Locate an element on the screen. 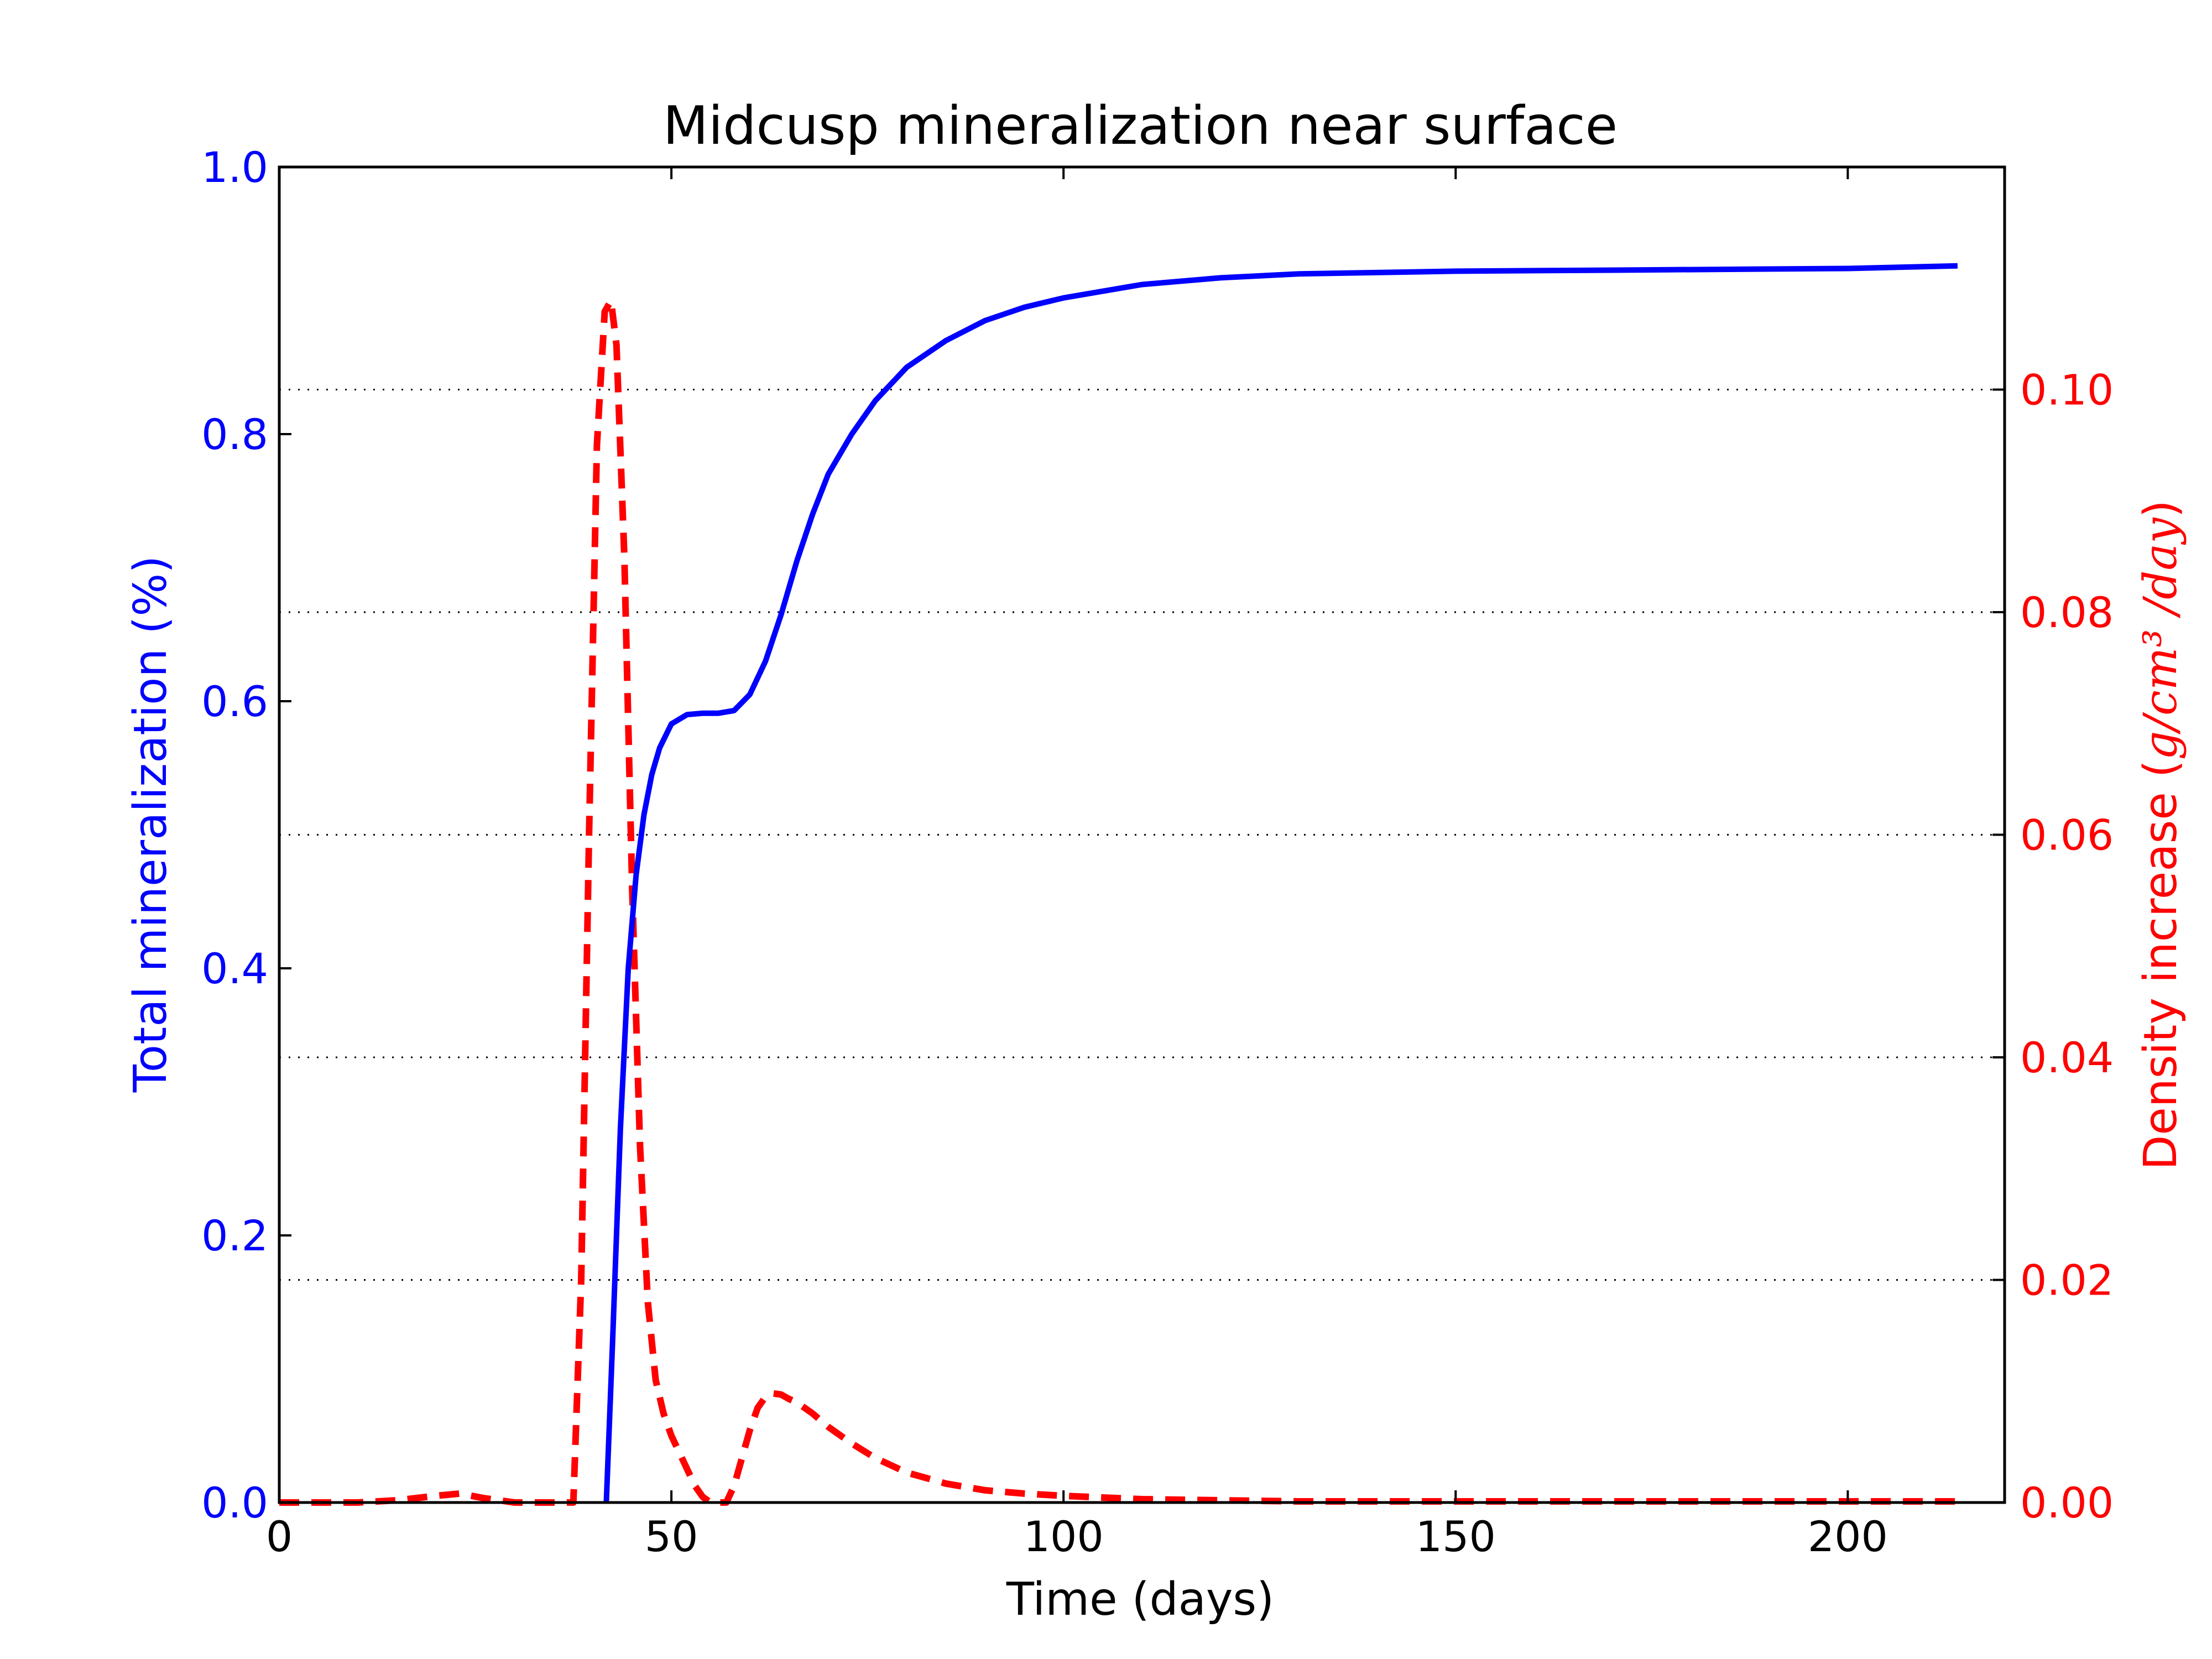  left-tick-label: 0.4 is located at coordinates (235, 969).